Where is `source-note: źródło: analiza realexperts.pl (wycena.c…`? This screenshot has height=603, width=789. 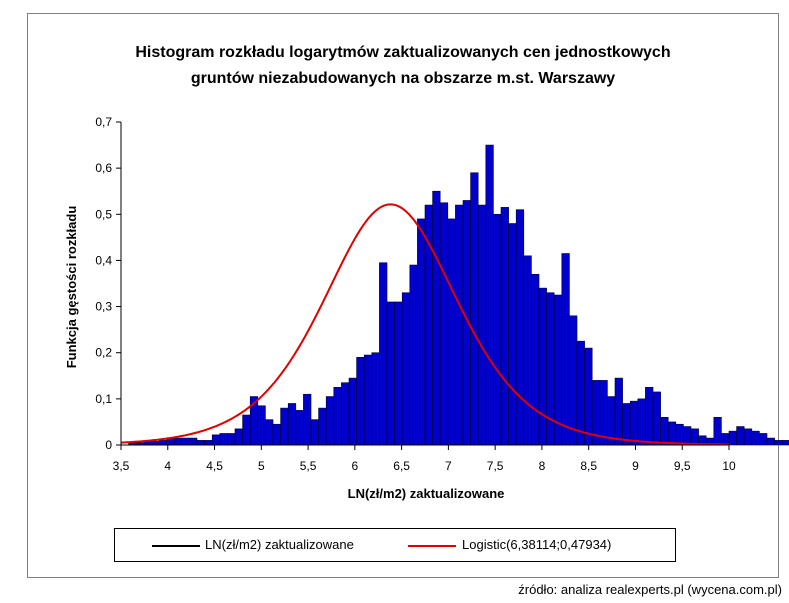 source-note: źródło: analiza realexperts.pl (wycena.c… is located at coordinates (650, 589).